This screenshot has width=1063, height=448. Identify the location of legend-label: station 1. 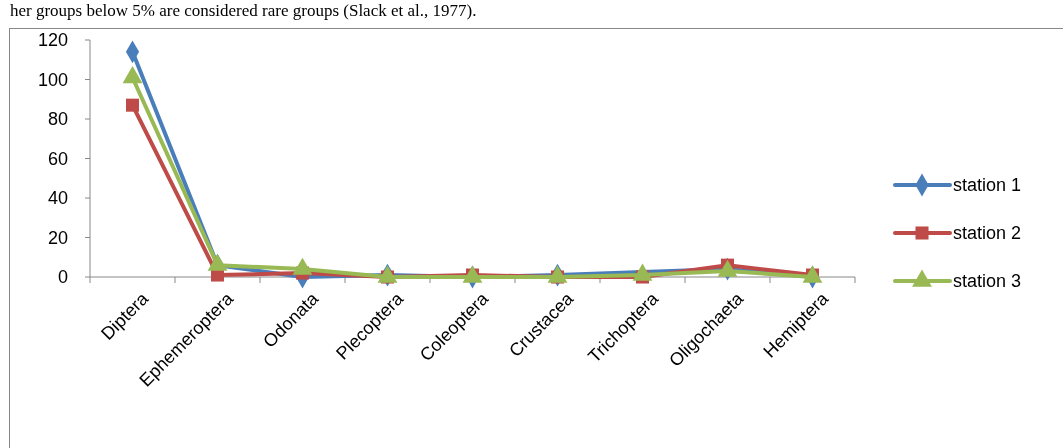
(987, 185).